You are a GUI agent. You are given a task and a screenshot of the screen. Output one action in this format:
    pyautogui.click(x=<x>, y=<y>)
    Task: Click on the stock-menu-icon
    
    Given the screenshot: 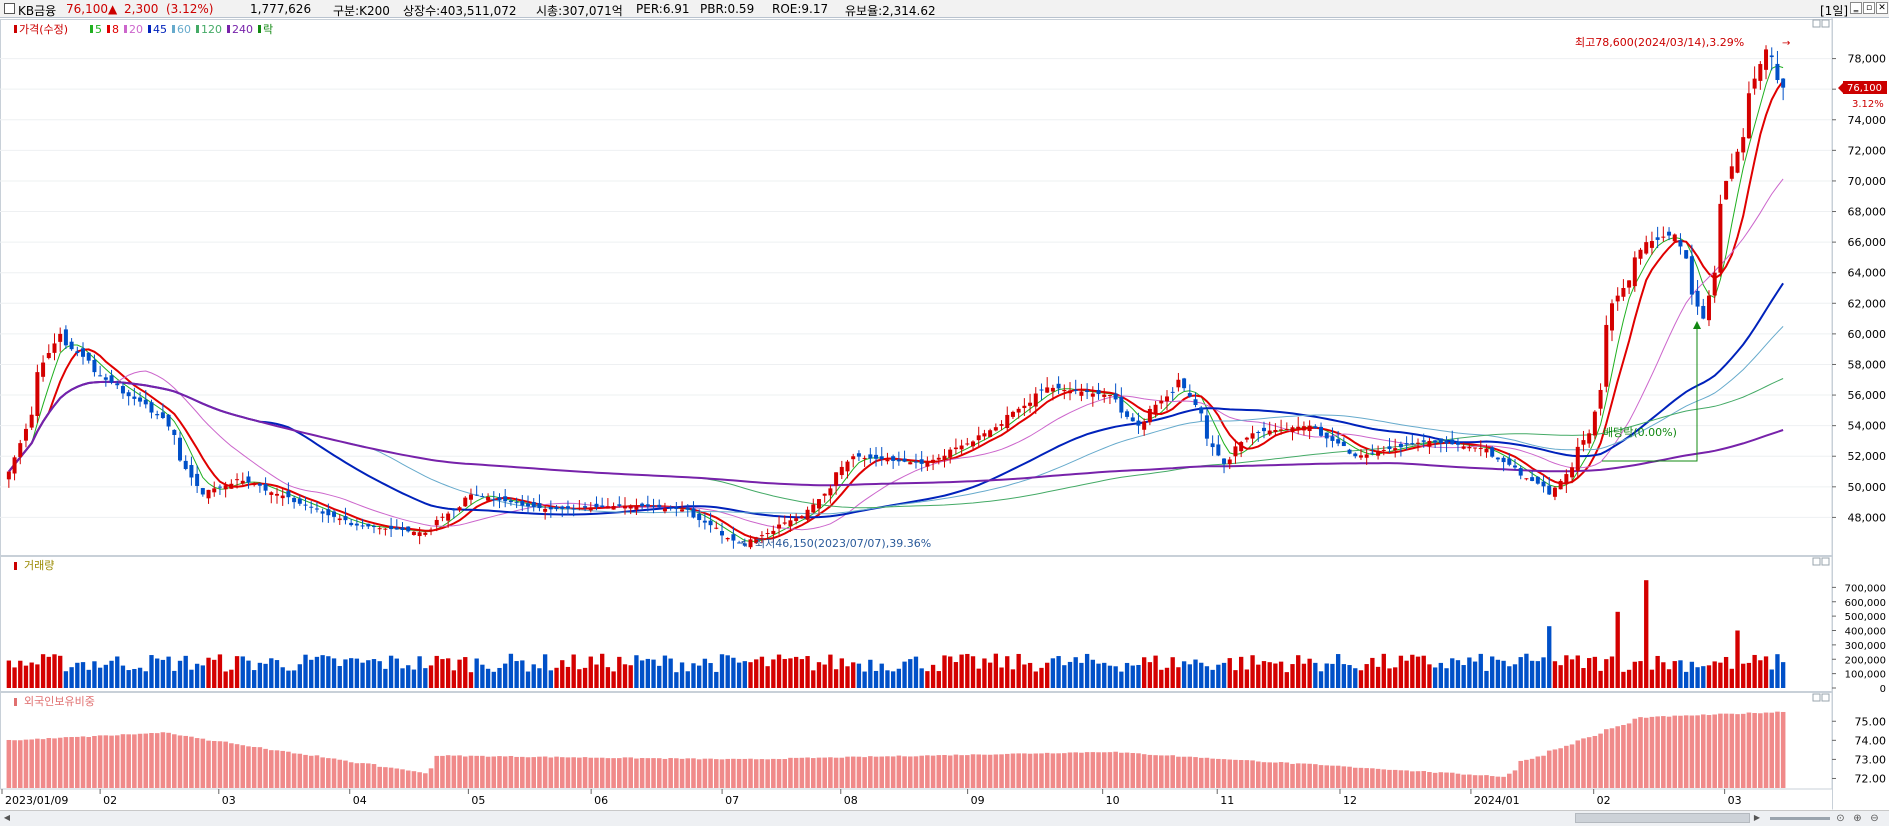 What is the action you would take?
    pyautogui.click(x=9, y=8)
    